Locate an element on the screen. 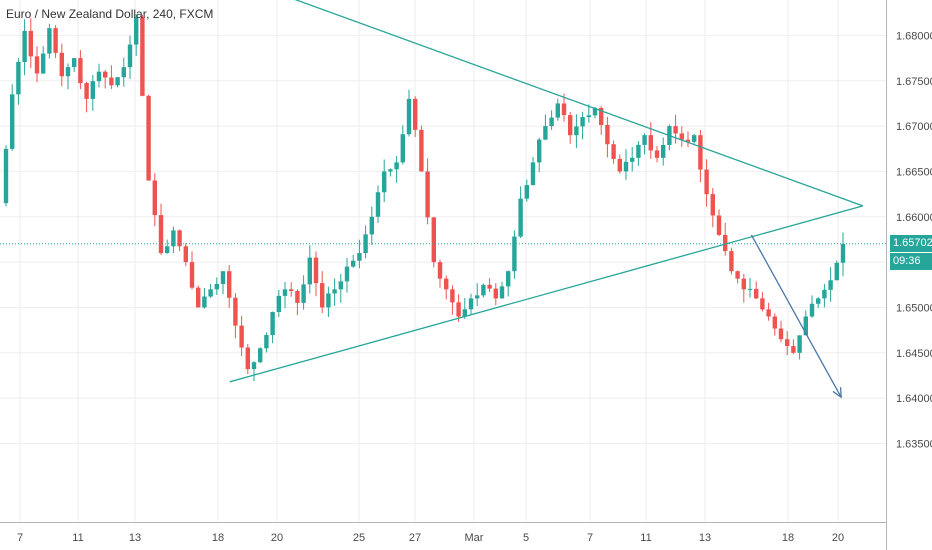 The height and width of the screenshot is (550, 932). x-tick-label: 13 is located at coordinates (705, 538).